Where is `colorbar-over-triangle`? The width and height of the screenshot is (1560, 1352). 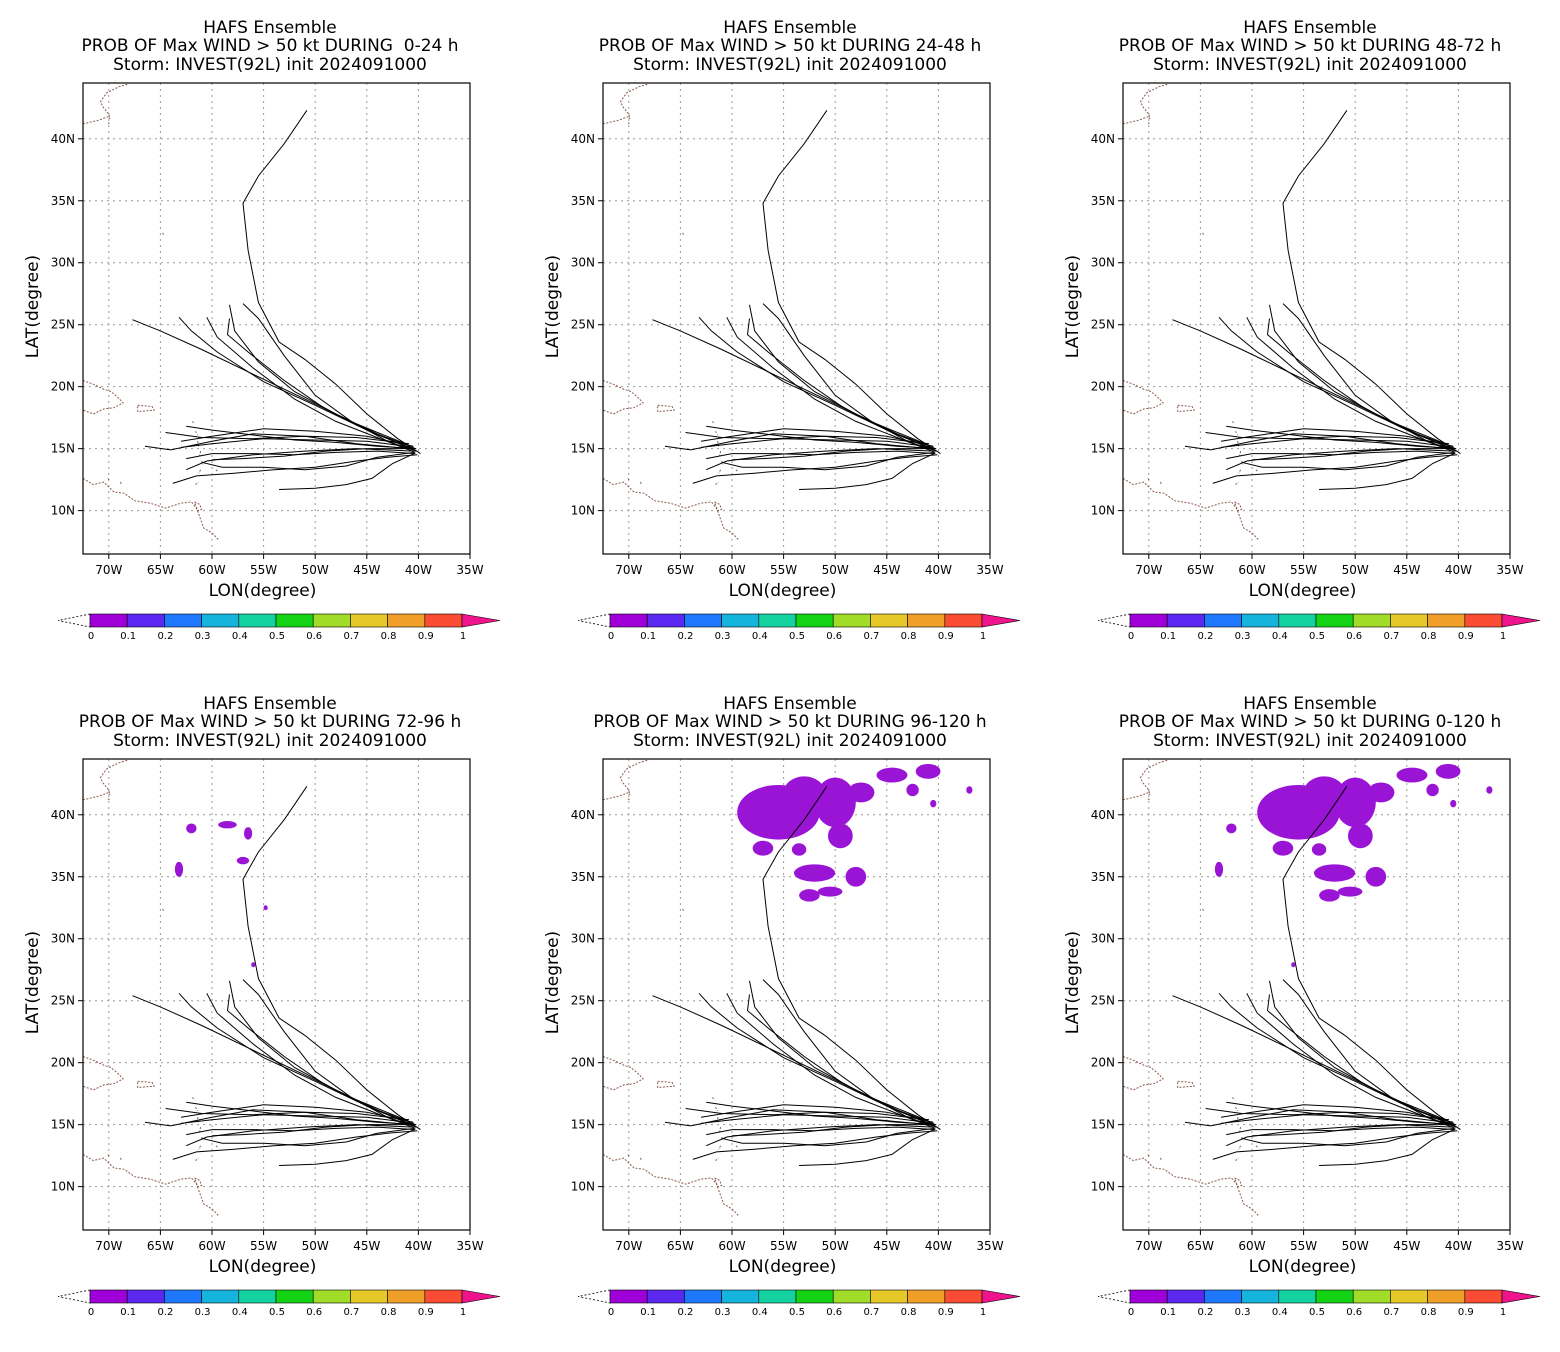 colorbar-over-triangle is located at coordinates (481, 620).